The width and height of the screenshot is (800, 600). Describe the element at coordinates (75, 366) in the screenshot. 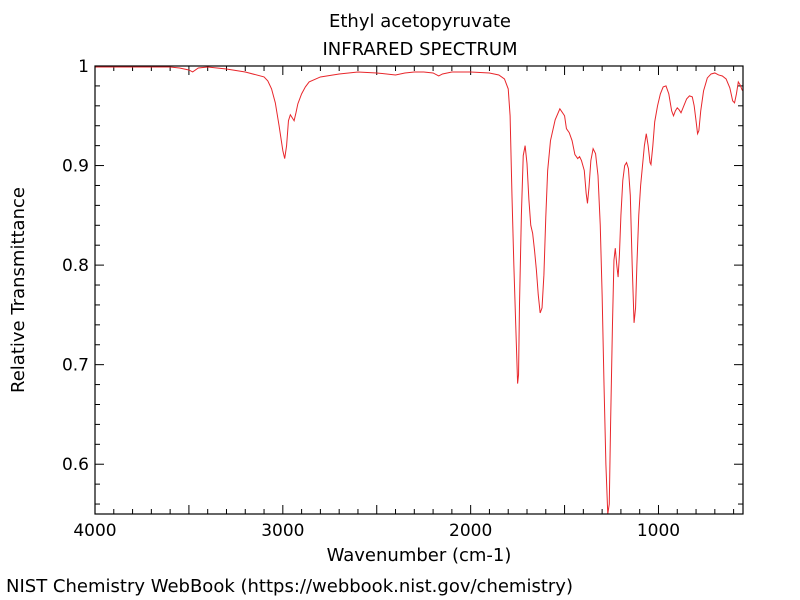

I see `y-tick-label: 0.7` at that location.